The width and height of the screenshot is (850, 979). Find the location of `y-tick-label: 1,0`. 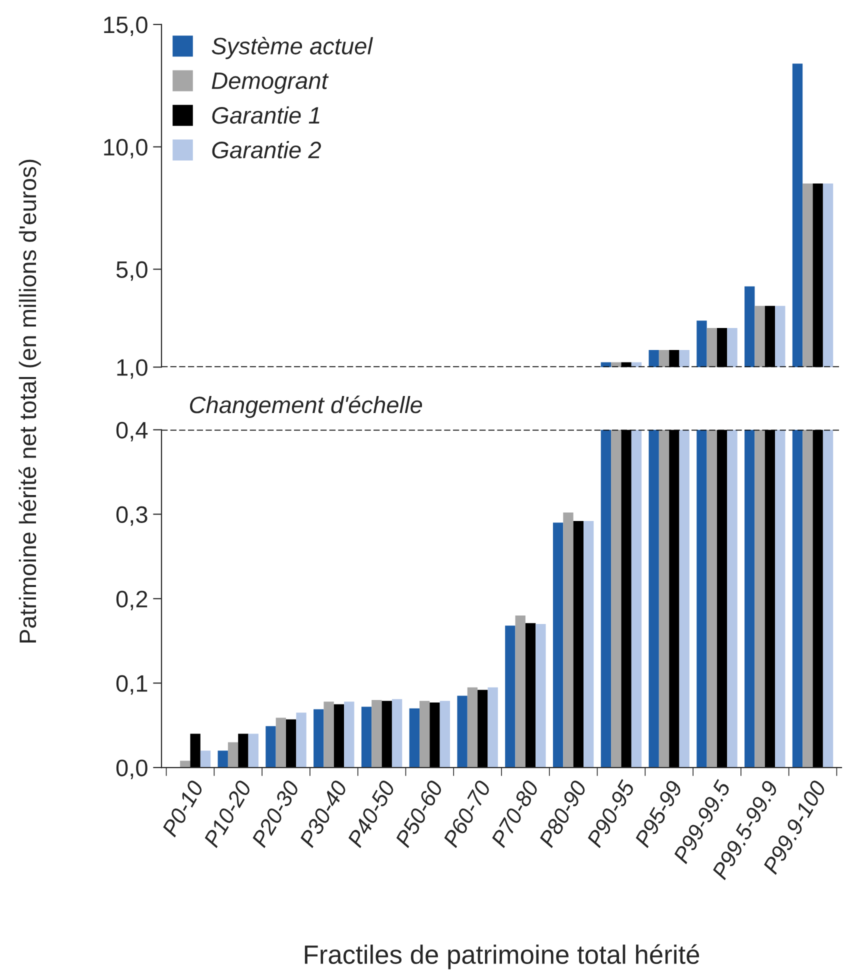

y-tick-label: 1,0 is located at coordinates (132, 369).